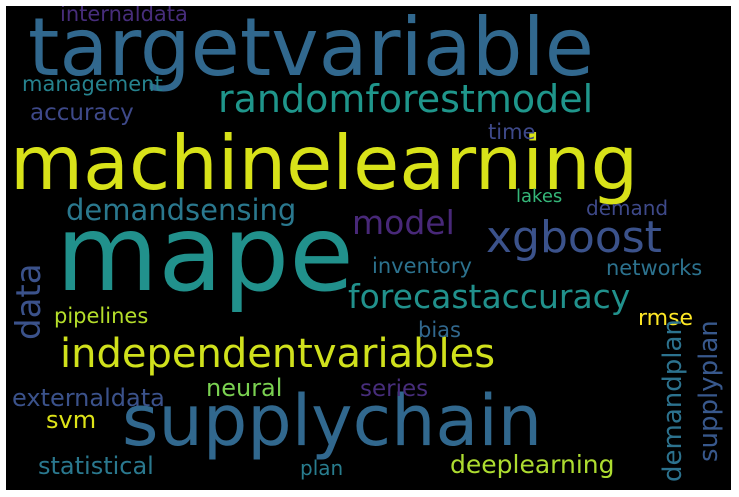 Image resolution: width=739 pixels, height=497 pixels. I want to click on word-neural: neural, so click(244, 388).